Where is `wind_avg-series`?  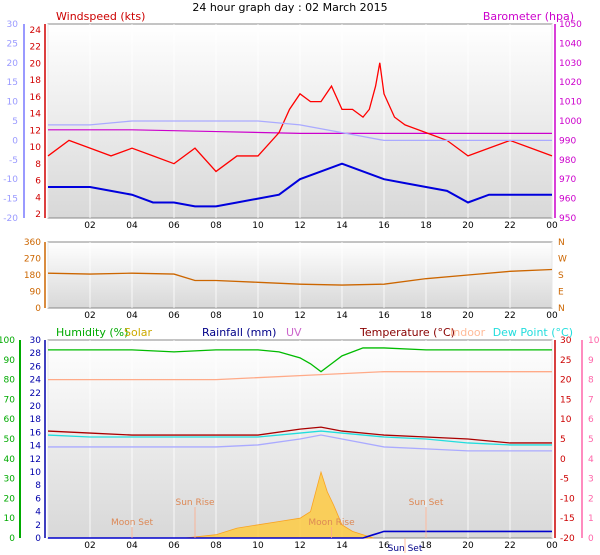 wind_avg-series is located at coordinates (300, 185).